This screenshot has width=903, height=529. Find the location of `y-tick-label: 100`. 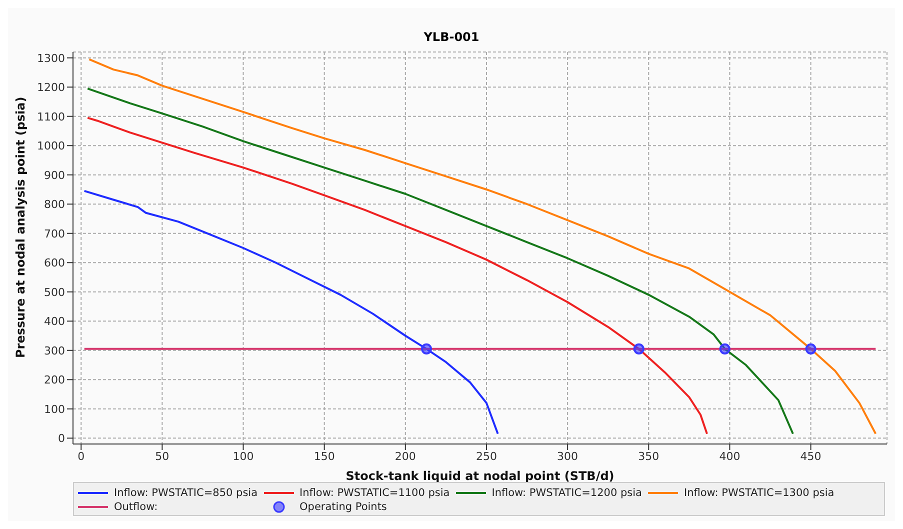

y-tick-label: 100 is located at coordinates (54, 409).